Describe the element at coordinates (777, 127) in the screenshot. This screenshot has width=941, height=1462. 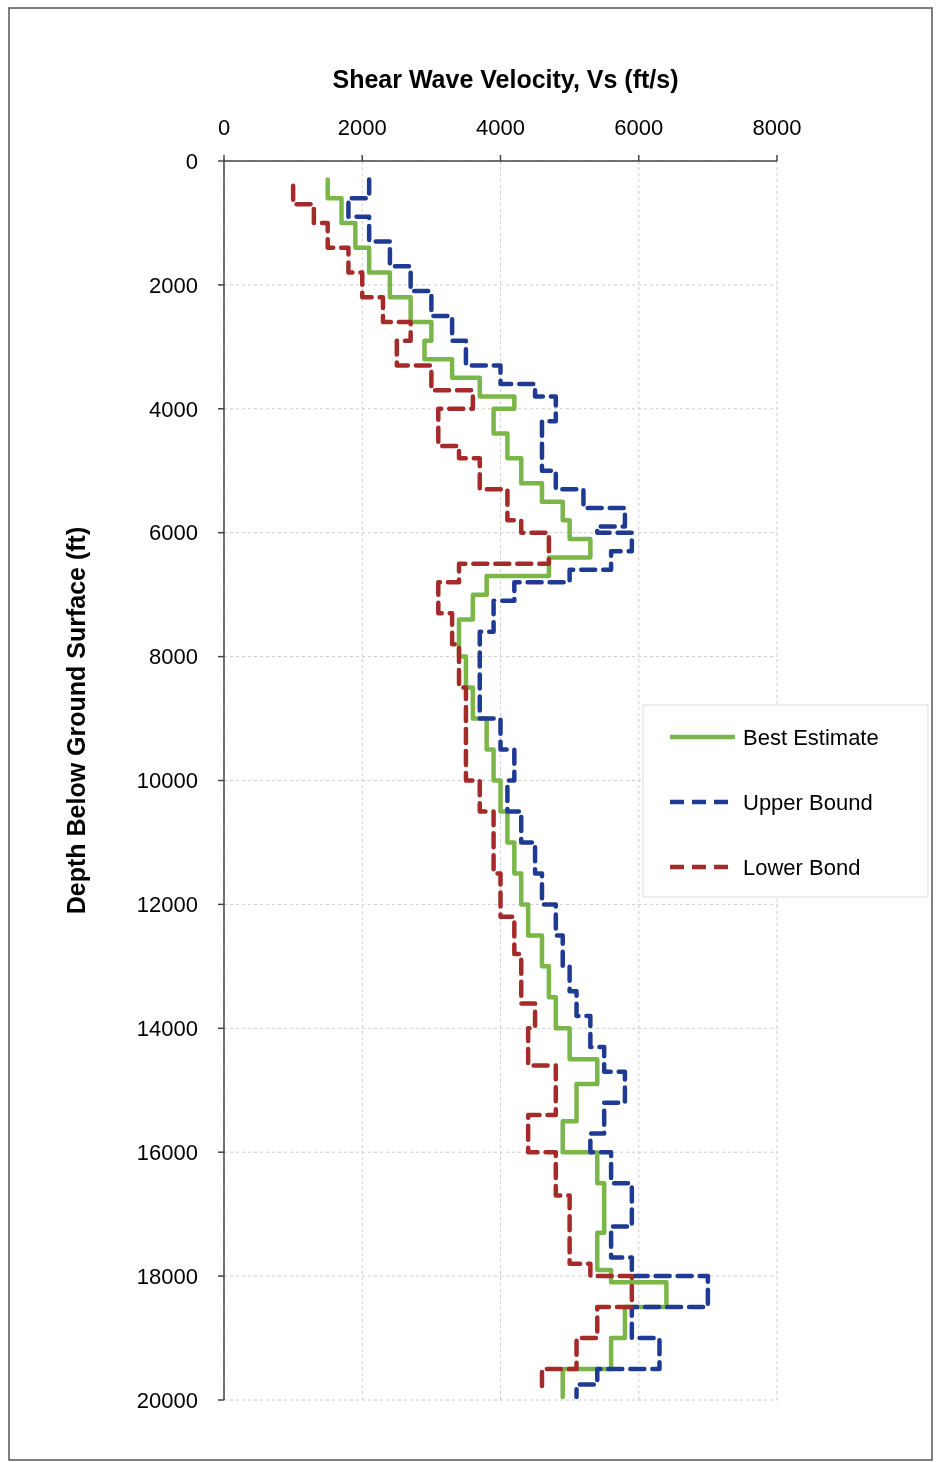
I see `x-tick-label: 8000` at that location.